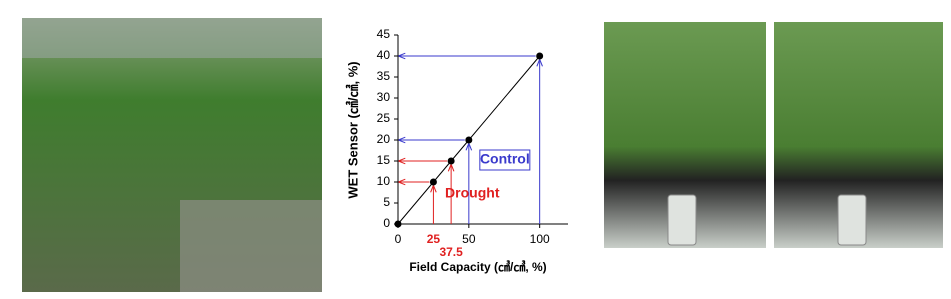 The width and height of the screenshot is (951, 299). Describe the element at coordinates (477, 266) in the screenshot. I see `x-axis-title: Field Capacity (㎤/㎤, %)` at that location.